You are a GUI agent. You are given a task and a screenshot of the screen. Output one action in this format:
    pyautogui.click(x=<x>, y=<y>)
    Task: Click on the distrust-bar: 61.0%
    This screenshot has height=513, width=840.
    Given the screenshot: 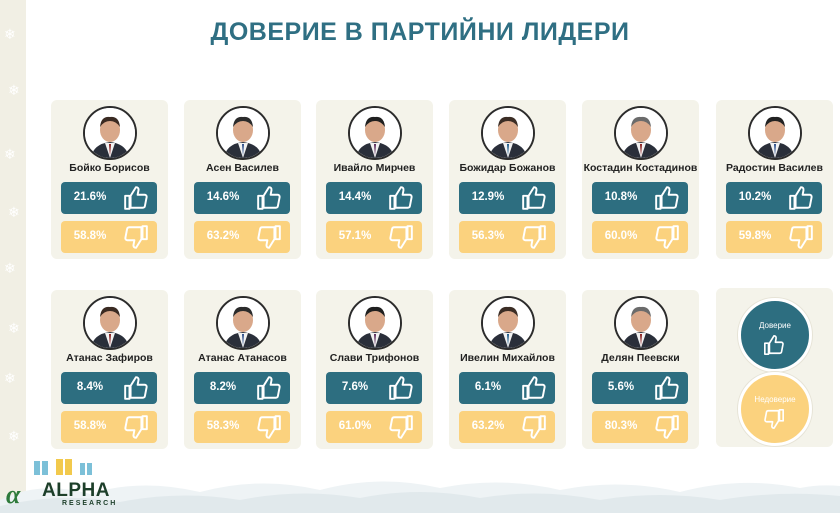 What is the action you would take?
    pyautogui.click(x=374, y=427)
    